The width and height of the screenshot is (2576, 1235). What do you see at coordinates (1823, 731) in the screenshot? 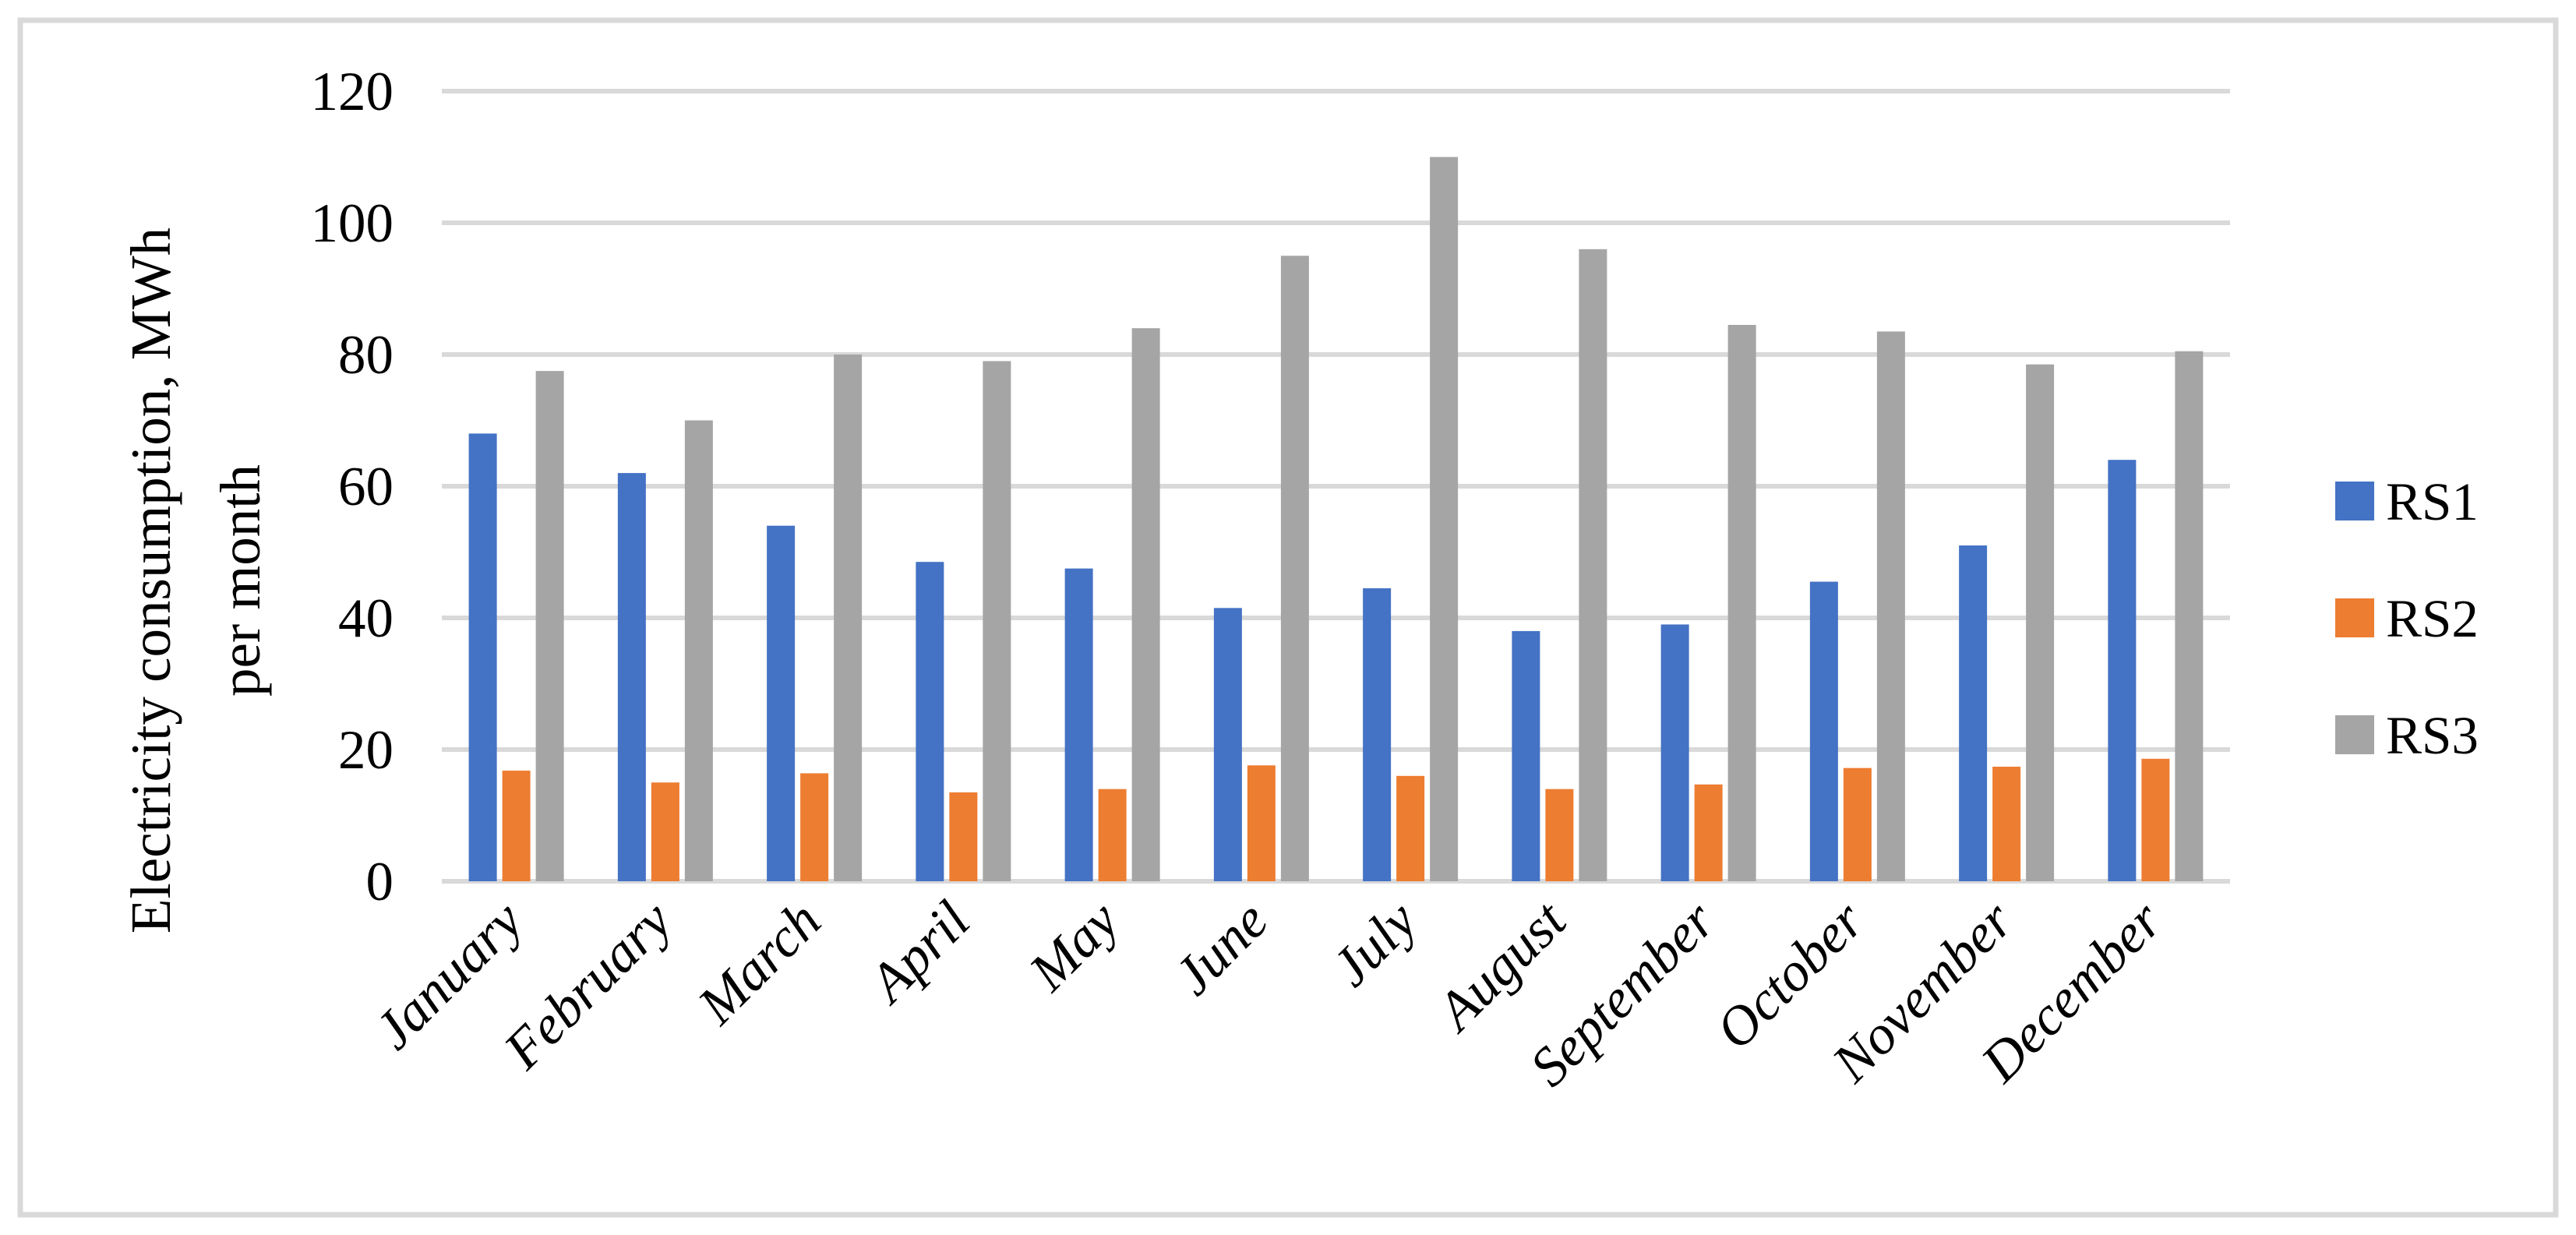
I see `bar-rs1-october` at bounding box center [1823, 731].